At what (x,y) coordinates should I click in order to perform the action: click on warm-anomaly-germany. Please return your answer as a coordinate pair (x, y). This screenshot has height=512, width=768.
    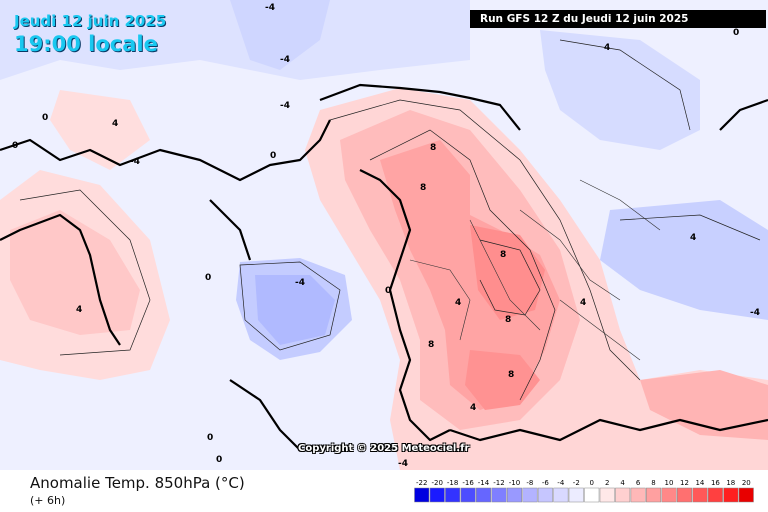
    Looking at the image, I should click on (507, 272).